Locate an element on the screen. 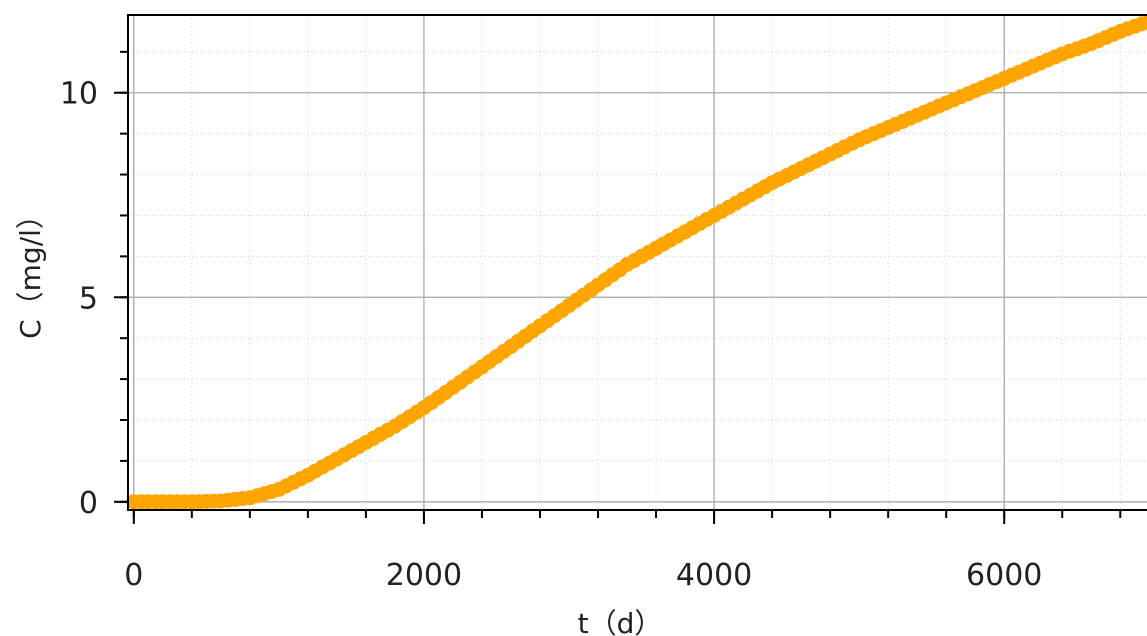  x-tick-label: 0 is located at coordinates (133, 575).